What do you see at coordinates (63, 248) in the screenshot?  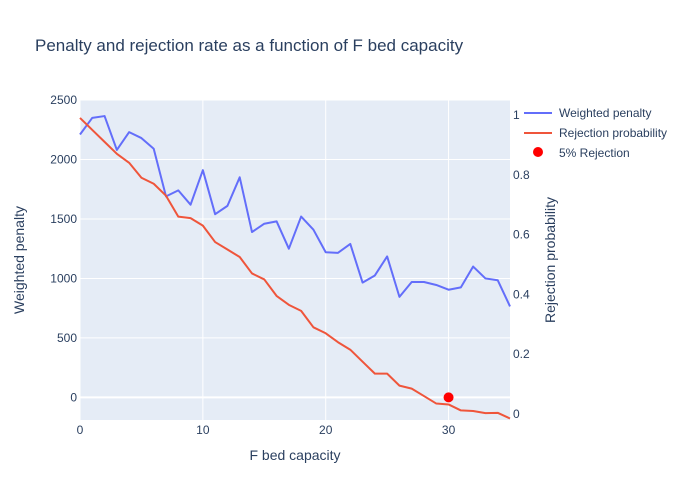 I see `y-left-tick-labels: 0 500 1000 1500 2000 2500` at bounding box center [63, 248].